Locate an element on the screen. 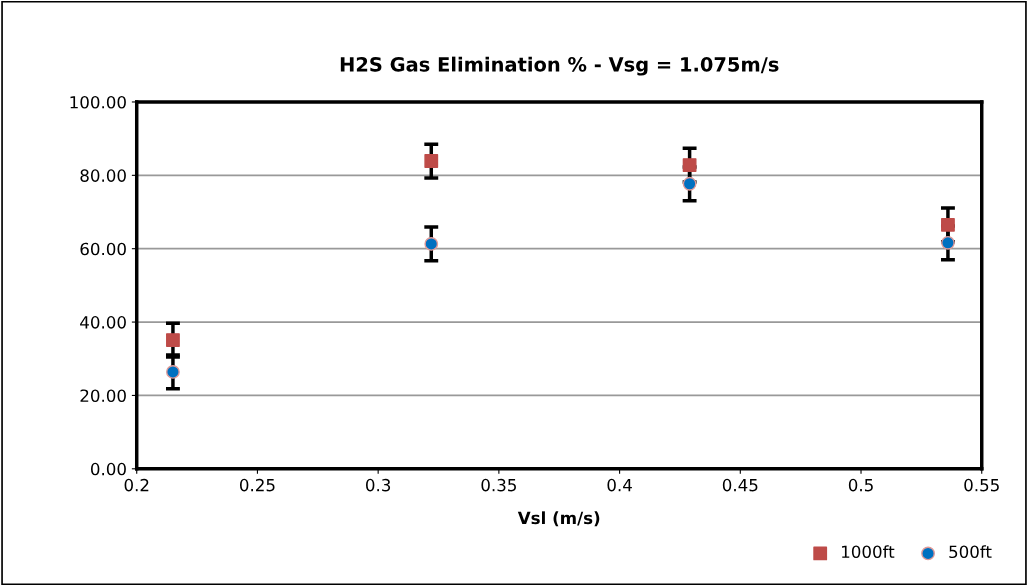  y-tick-label: 80.00 is located at coordinates (103, 175).